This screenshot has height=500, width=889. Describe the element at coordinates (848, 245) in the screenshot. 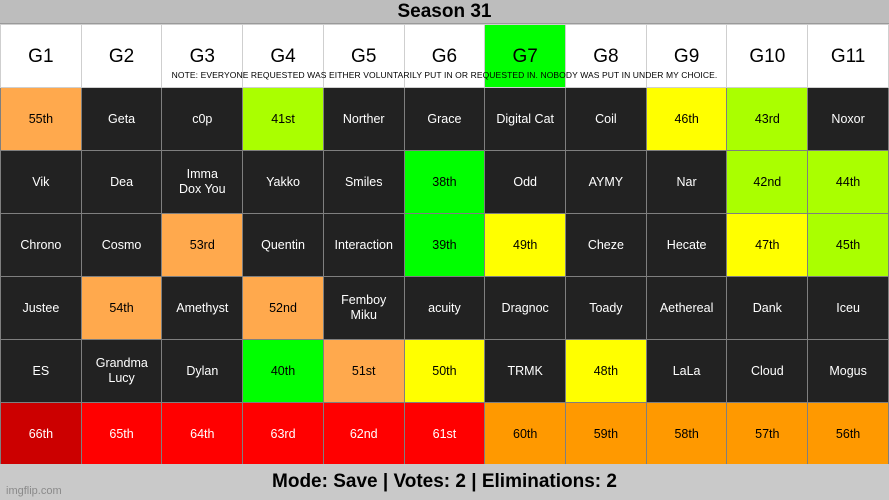

I see `contestant-cell: 45th` at that location.